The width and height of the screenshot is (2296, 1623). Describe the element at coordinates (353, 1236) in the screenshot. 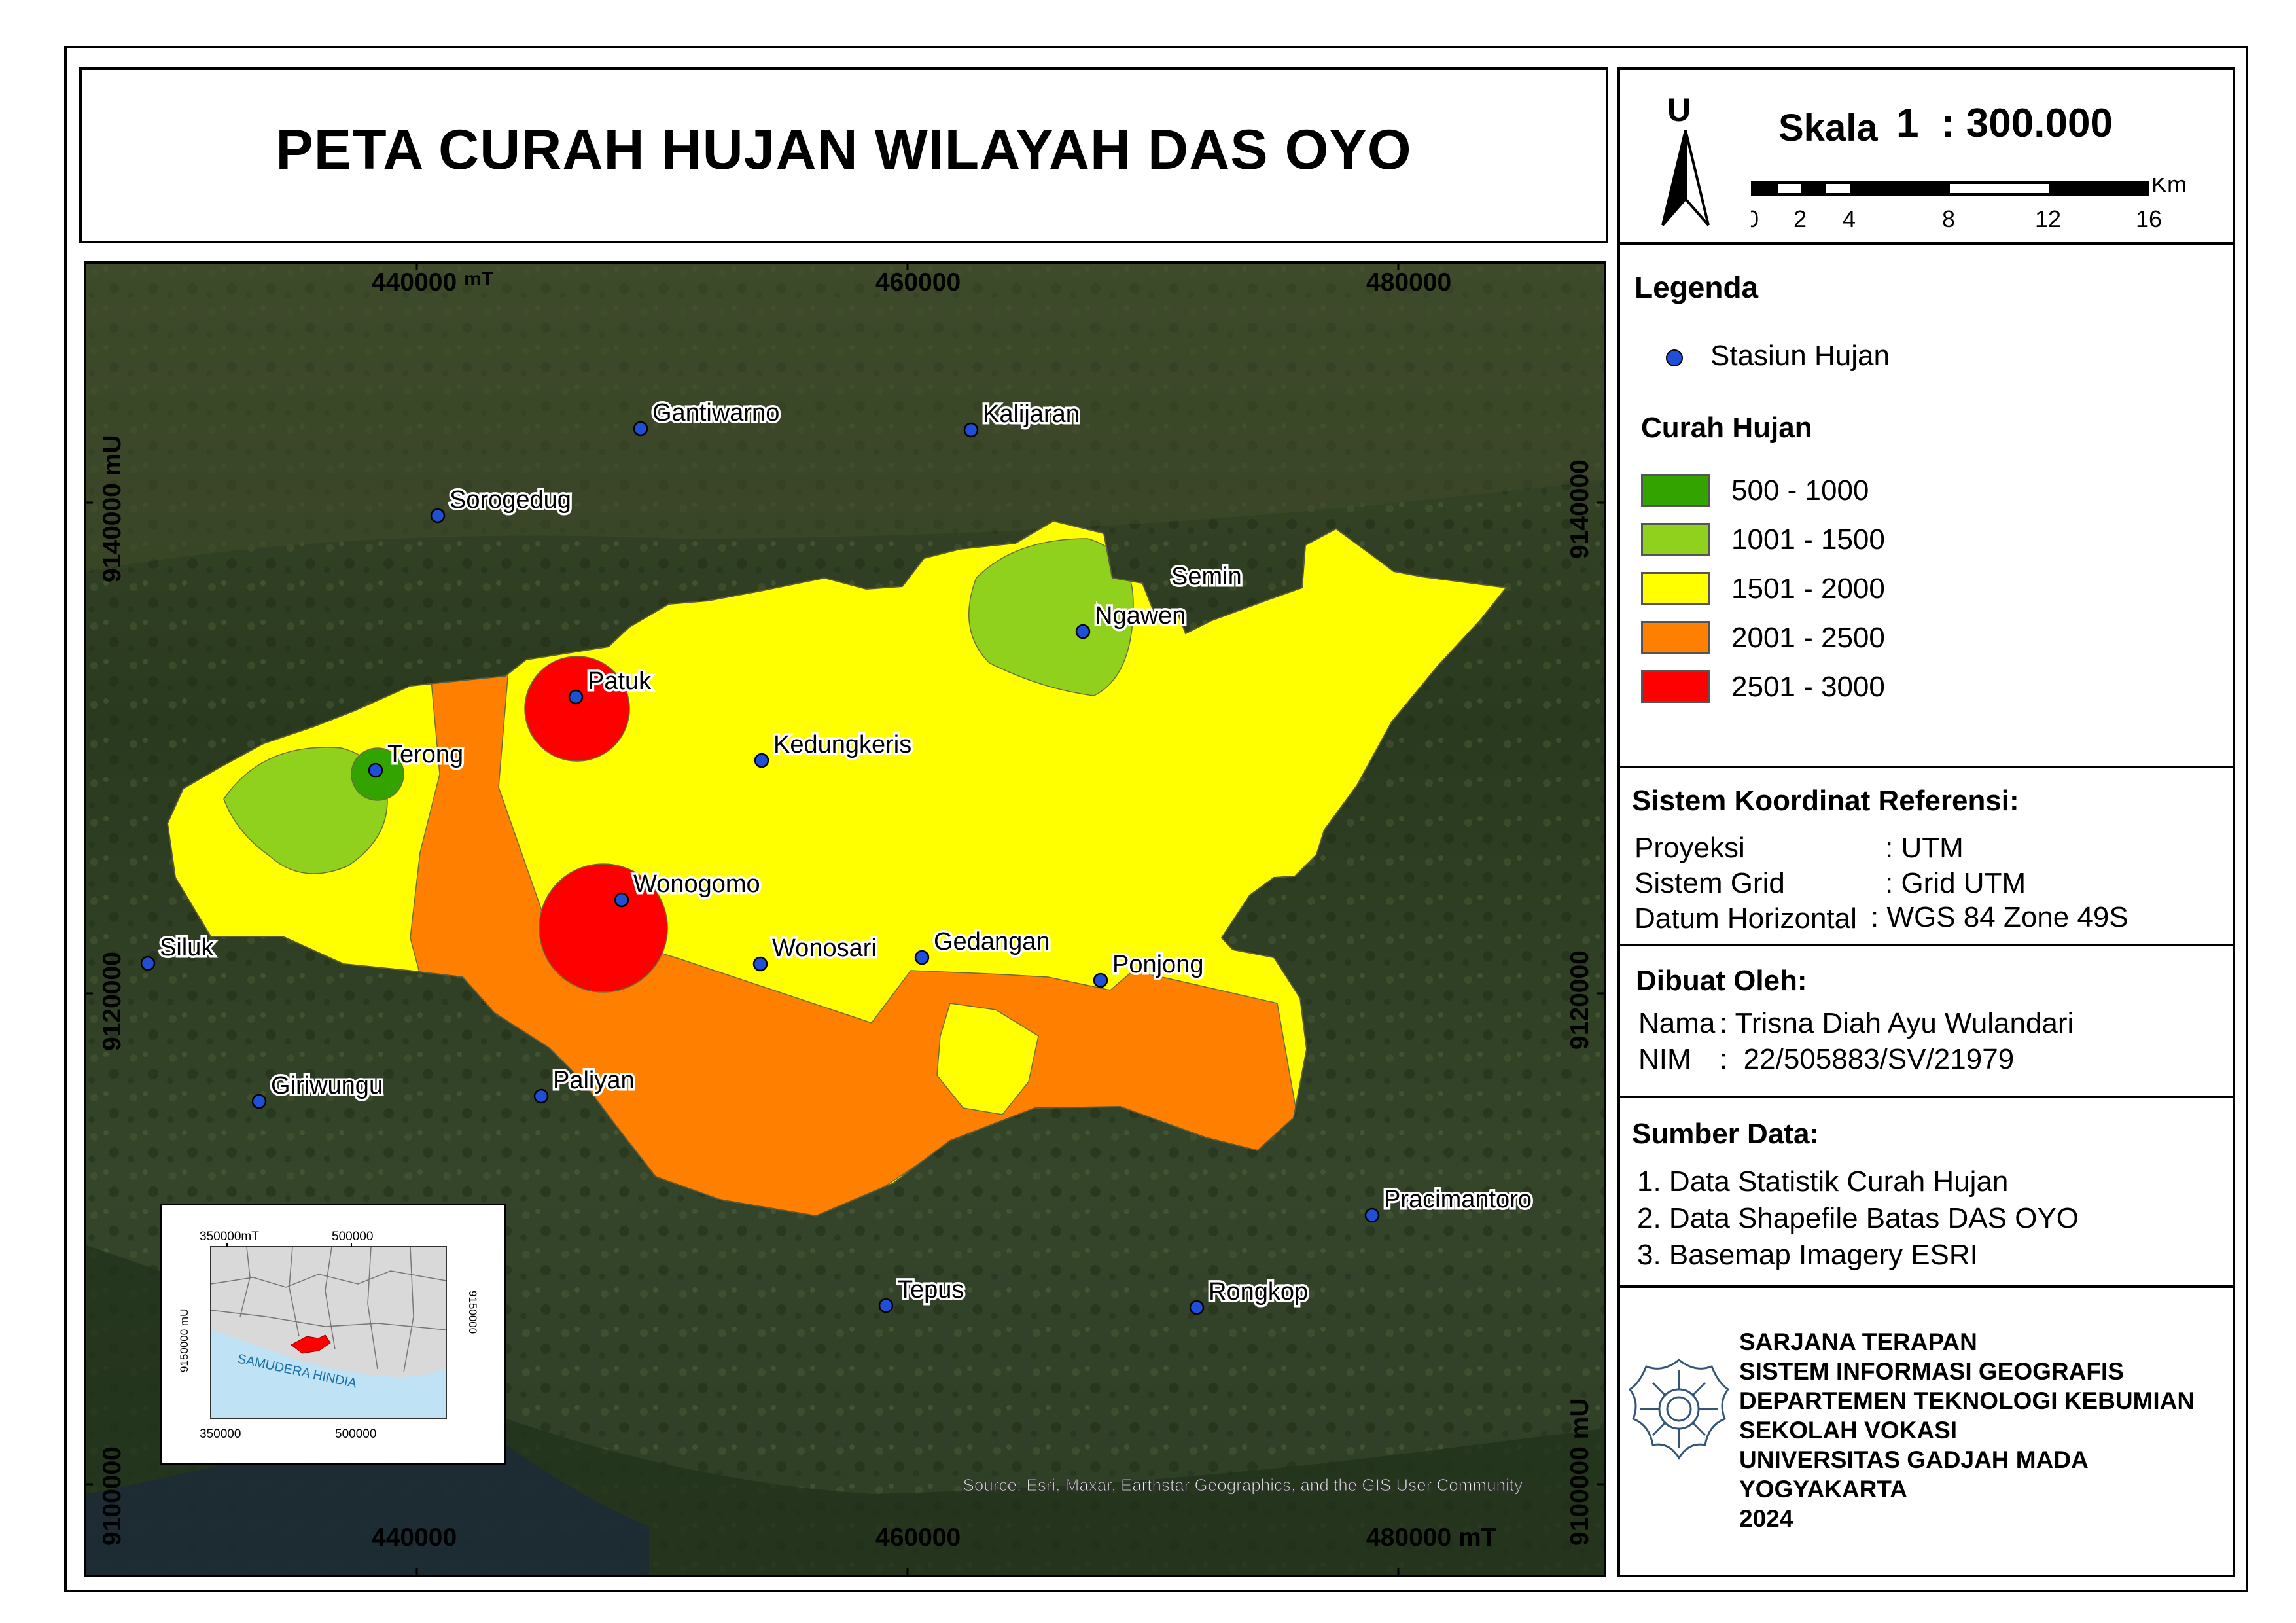

I see `inset-label-top-2: 500000` at that location.